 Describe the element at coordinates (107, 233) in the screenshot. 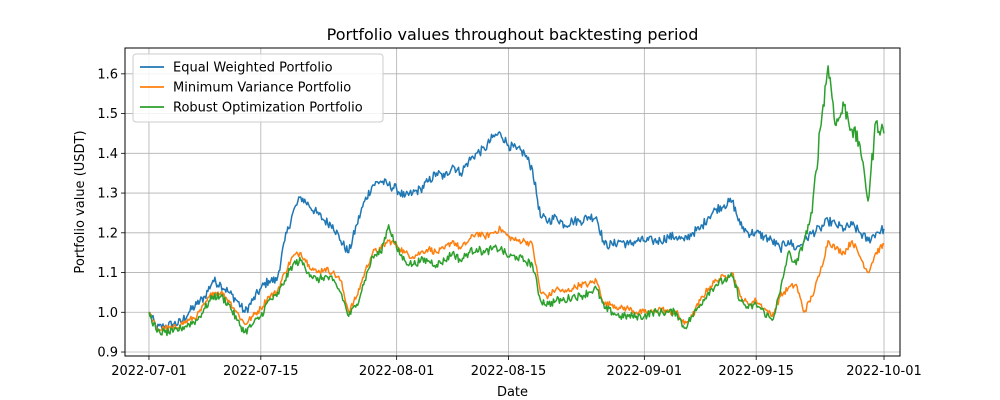

I see `y-tick-label: 1.2` at that location.